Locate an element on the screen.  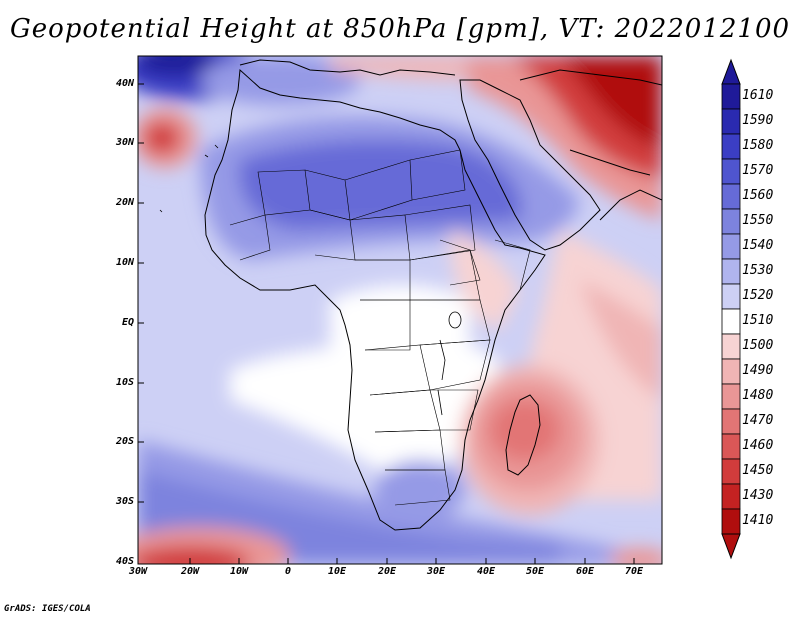
colorbar is located at coordinates (731, 309).